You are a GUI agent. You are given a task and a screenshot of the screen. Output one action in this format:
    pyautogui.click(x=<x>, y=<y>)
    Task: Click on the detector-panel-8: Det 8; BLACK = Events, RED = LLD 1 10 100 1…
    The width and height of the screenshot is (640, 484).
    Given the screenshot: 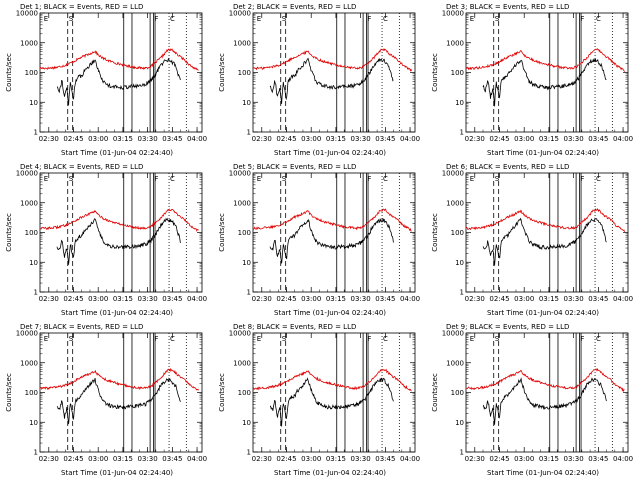 What is the action you would take?
    pyautogui.click(x=319, y=400)
    